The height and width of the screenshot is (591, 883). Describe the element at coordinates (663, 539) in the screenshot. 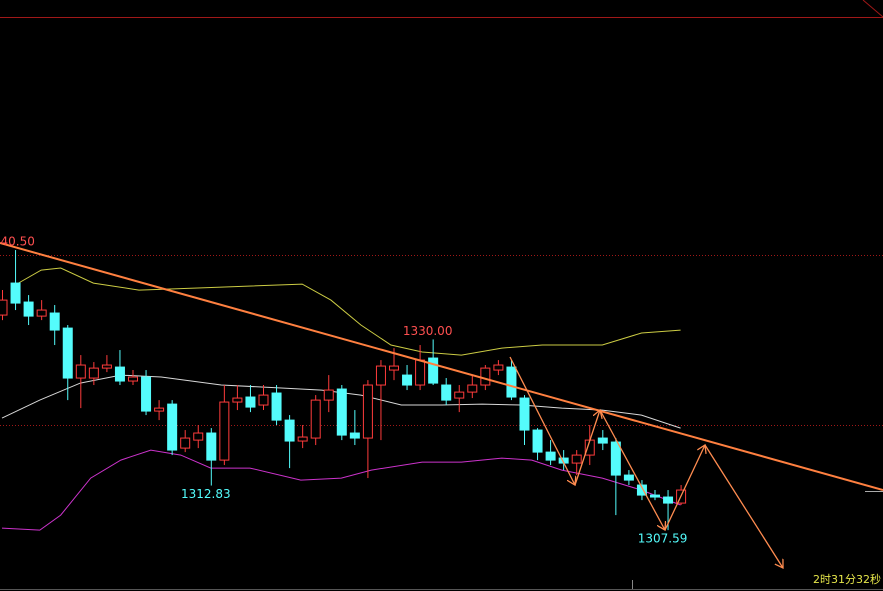

I see `price-annotation: 1307.59` at that location.